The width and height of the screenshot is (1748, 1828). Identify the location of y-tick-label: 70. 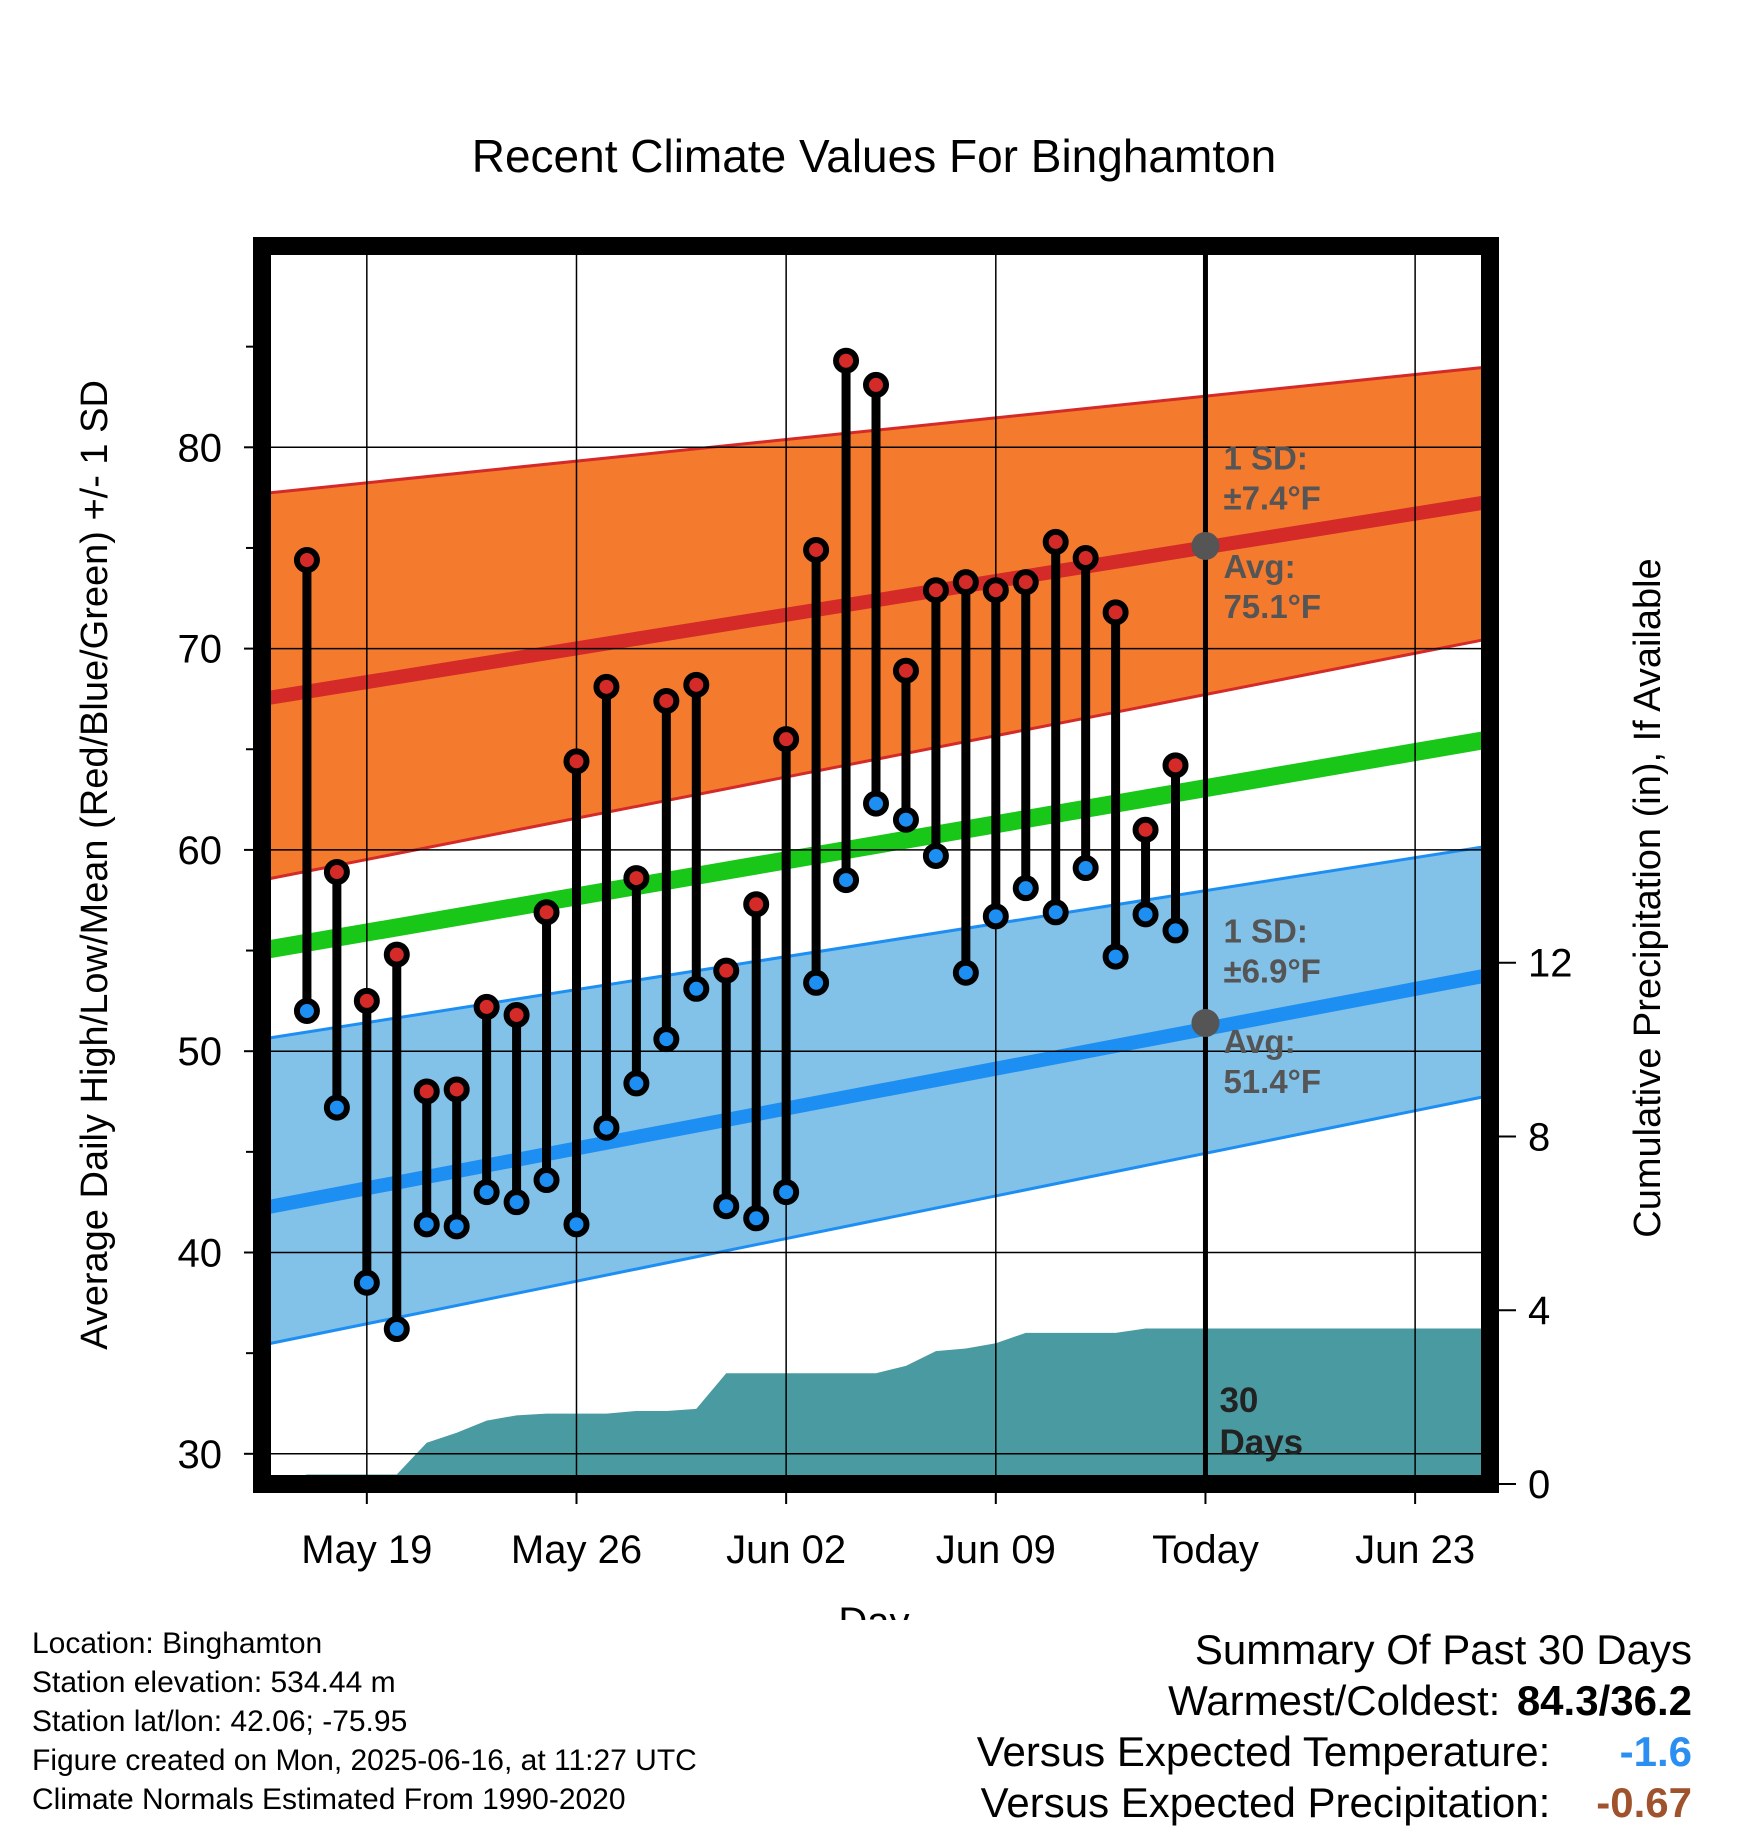
(200, 650).